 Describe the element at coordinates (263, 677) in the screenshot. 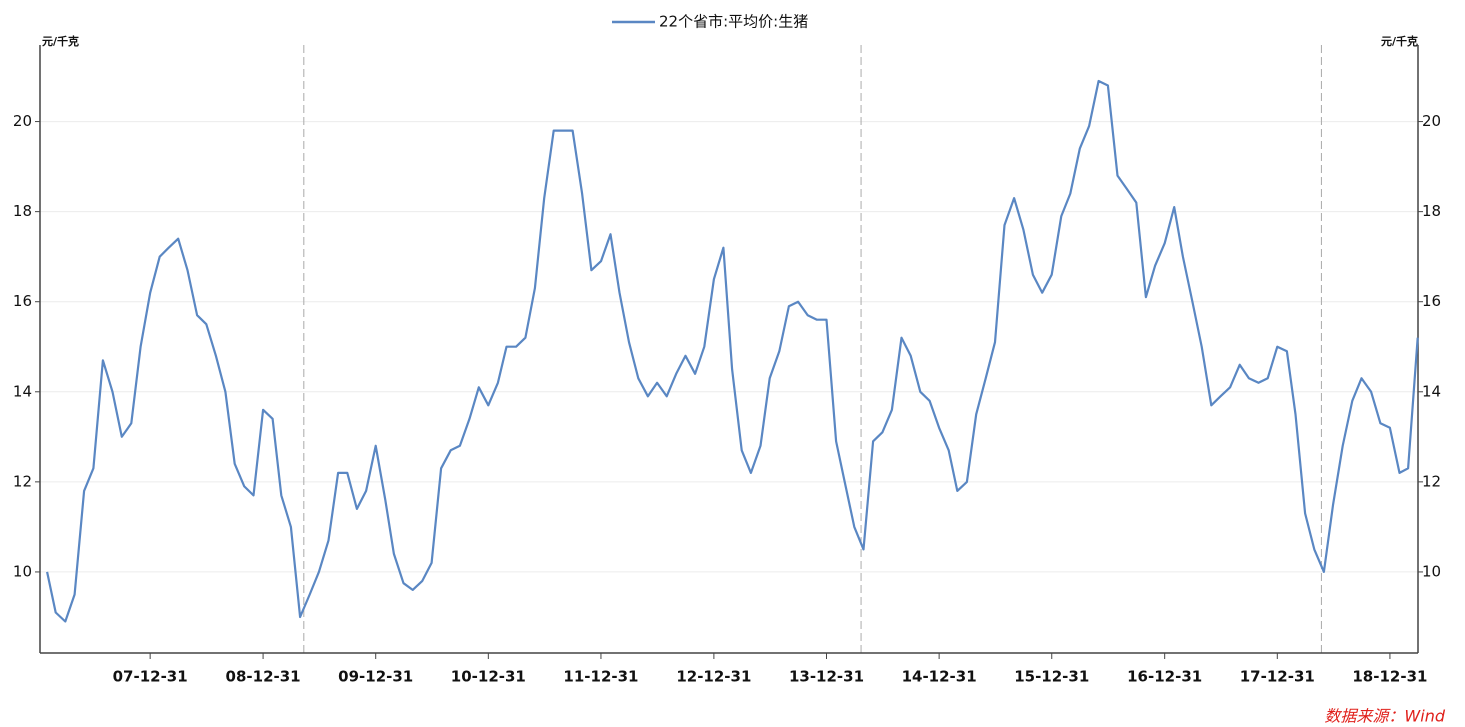

I see `x-tick-label: 08-12-31` at that location.